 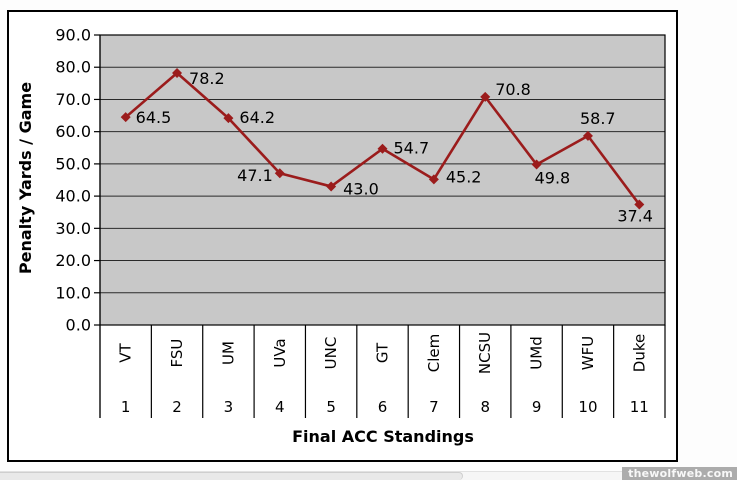 I want to click on category-label: UMd, so click(x=537, y=352).